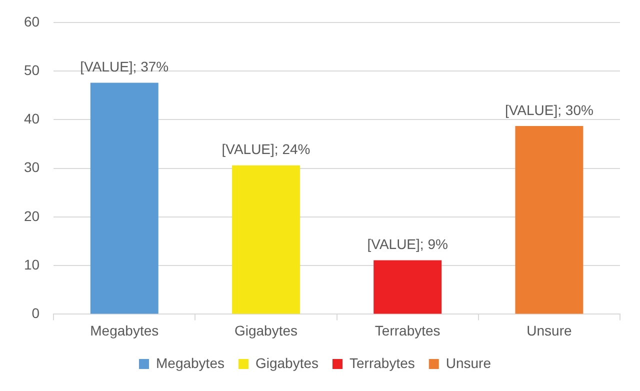  What do you see at coordinates (36, 313) in the screenshot?
I see `y-tick-label: 0` at bounding box center [36, 313].